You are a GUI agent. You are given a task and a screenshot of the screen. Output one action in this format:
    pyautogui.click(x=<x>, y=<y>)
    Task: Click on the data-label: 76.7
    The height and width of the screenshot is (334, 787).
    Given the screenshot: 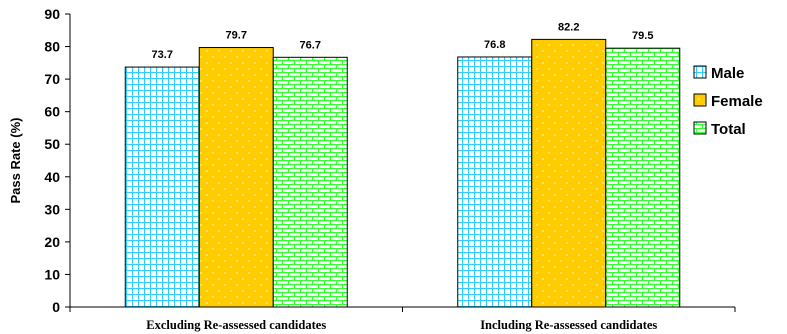 What is the action you would take?
    pyautogui.click(x=310, y=45)
    